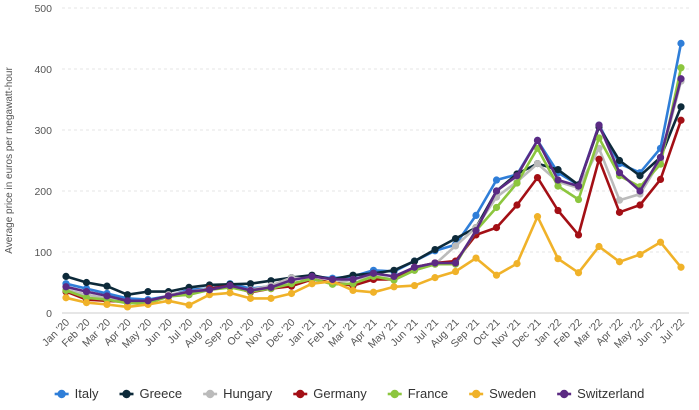 The width and height of the screenshot is (699, 410). What do you see at coordinates (150, 393) in the screenshot?
I see `legend-item-greece: Greece` at bounding box center [150, 393].